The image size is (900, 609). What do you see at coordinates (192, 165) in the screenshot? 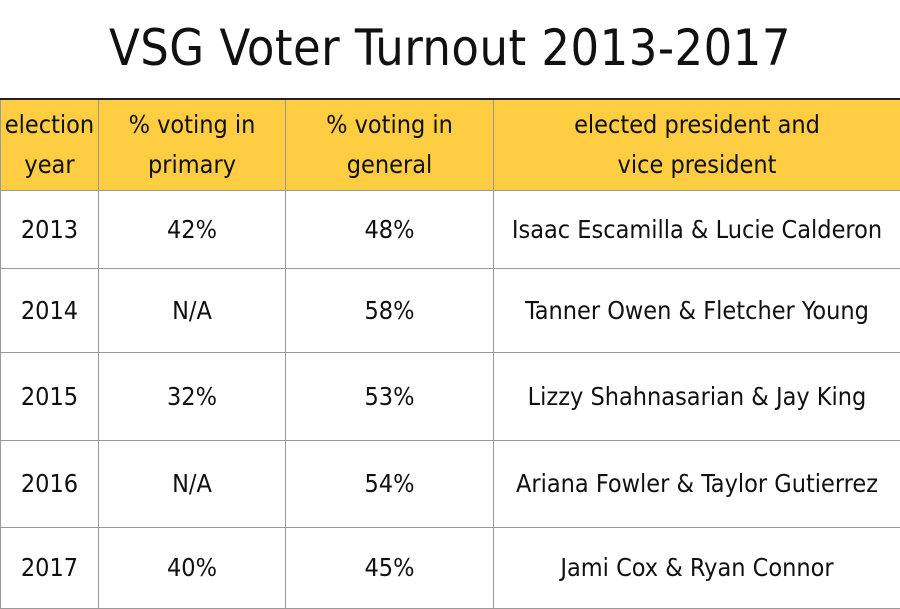
I see `header-line: primary` at bounding box center [192, 165].